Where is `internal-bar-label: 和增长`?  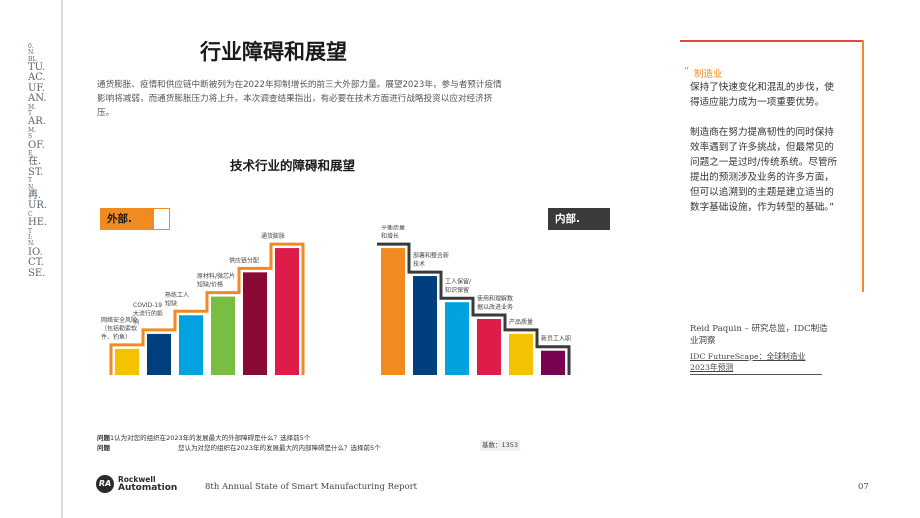 internal-bar-label: 和增长 is located at coordinates (390, 236).